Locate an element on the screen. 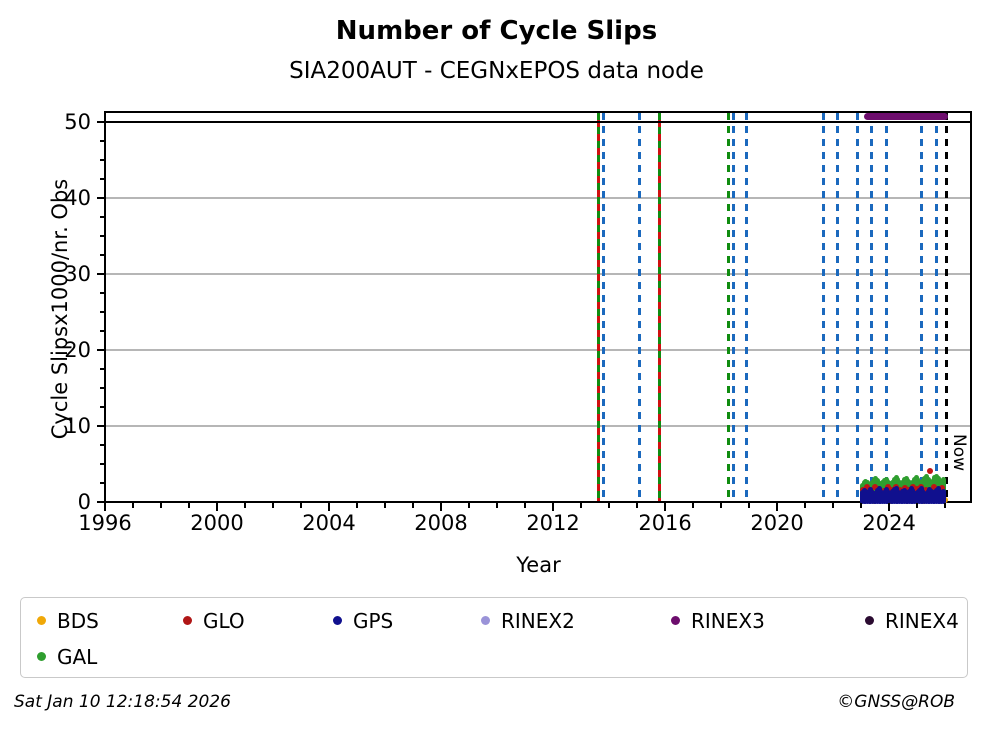  x-tick-label: 2004 is located at coordinates (329, 523).